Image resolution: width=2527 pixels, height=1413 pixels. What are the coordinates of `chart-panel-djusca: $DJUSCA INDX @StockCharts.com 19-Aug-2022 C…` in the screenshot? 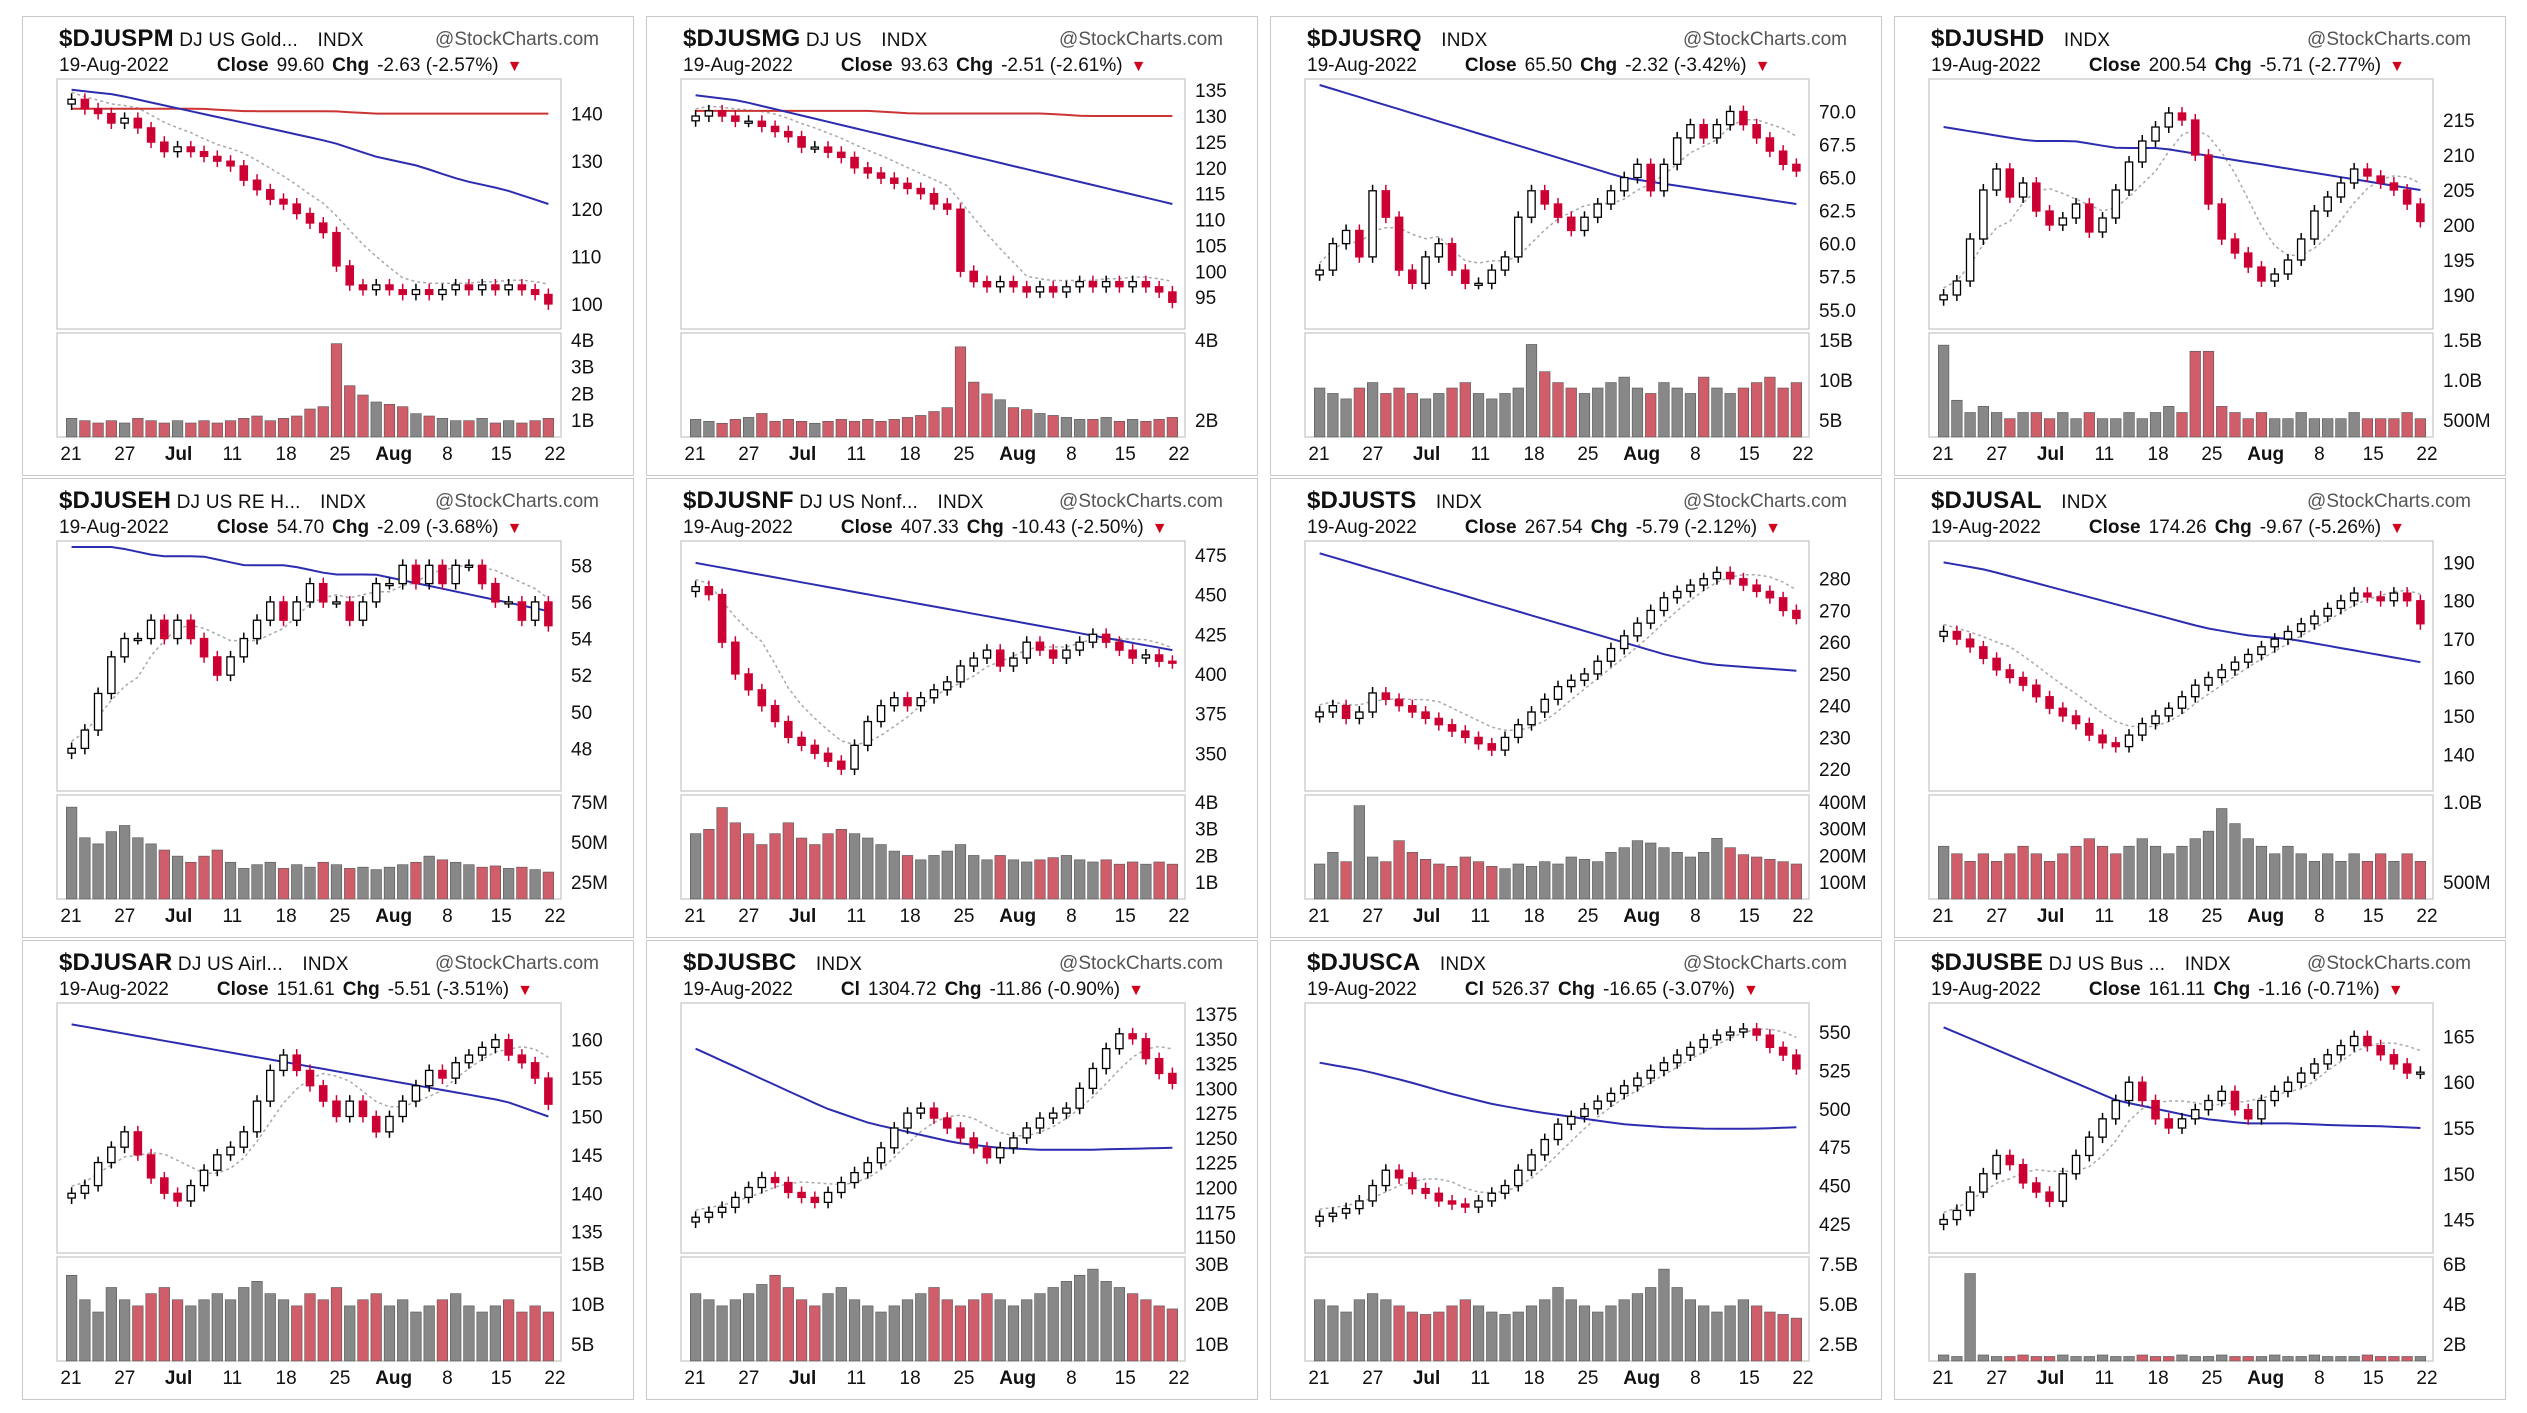 It's located at (1576, 1170).